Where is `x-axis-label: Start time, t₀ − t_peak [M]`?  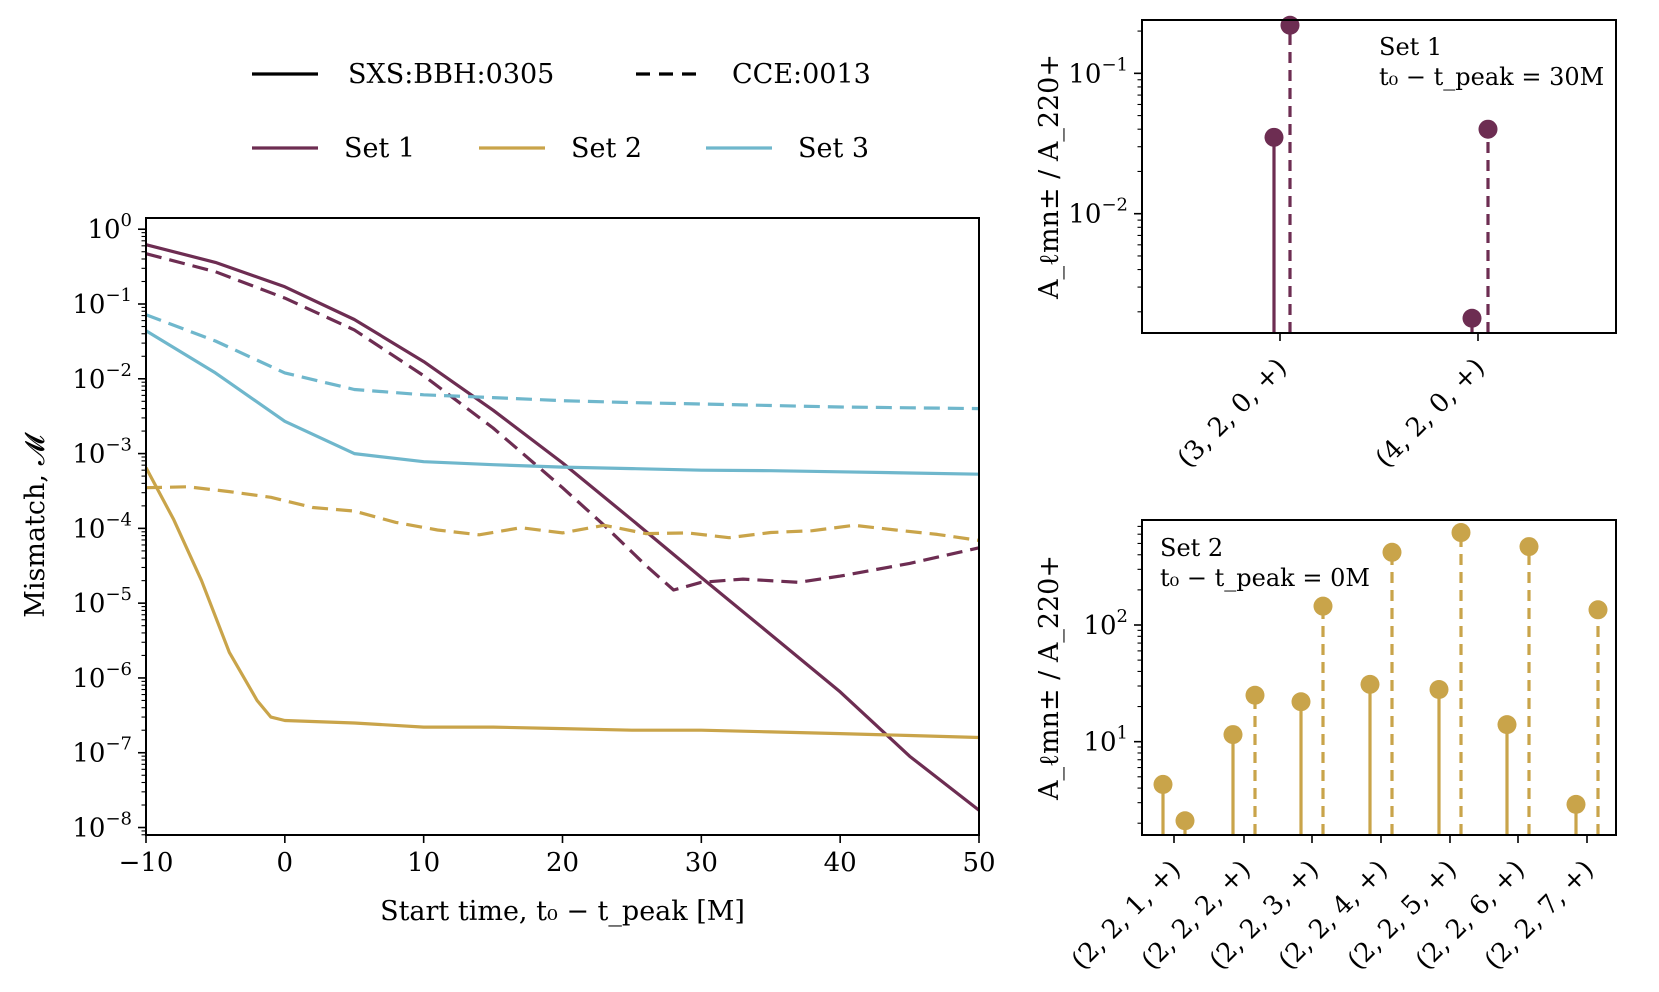
x-axis-label: Start time, t₀ − t_peak [M] is located at coordinates (562, 911).